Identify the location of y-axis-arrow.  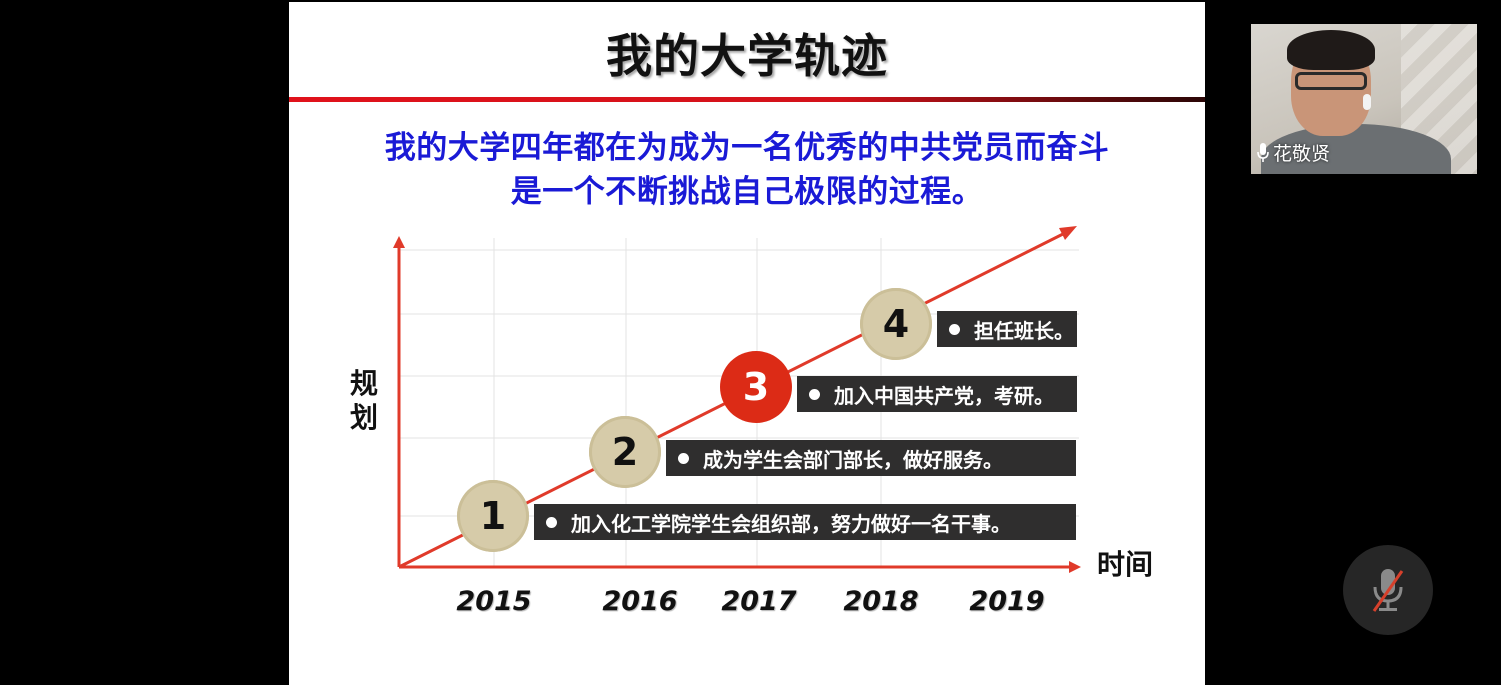
(399, 242).